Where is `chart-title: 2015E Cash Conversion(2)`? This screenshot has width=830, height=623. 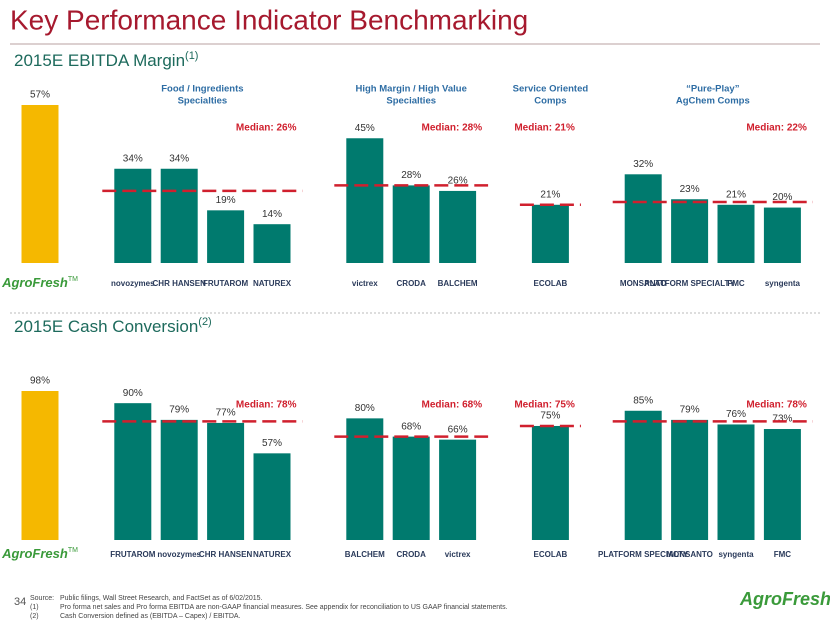 chart-title: 2015E Cash Conversion(2) is located at coordinates (113, 326).